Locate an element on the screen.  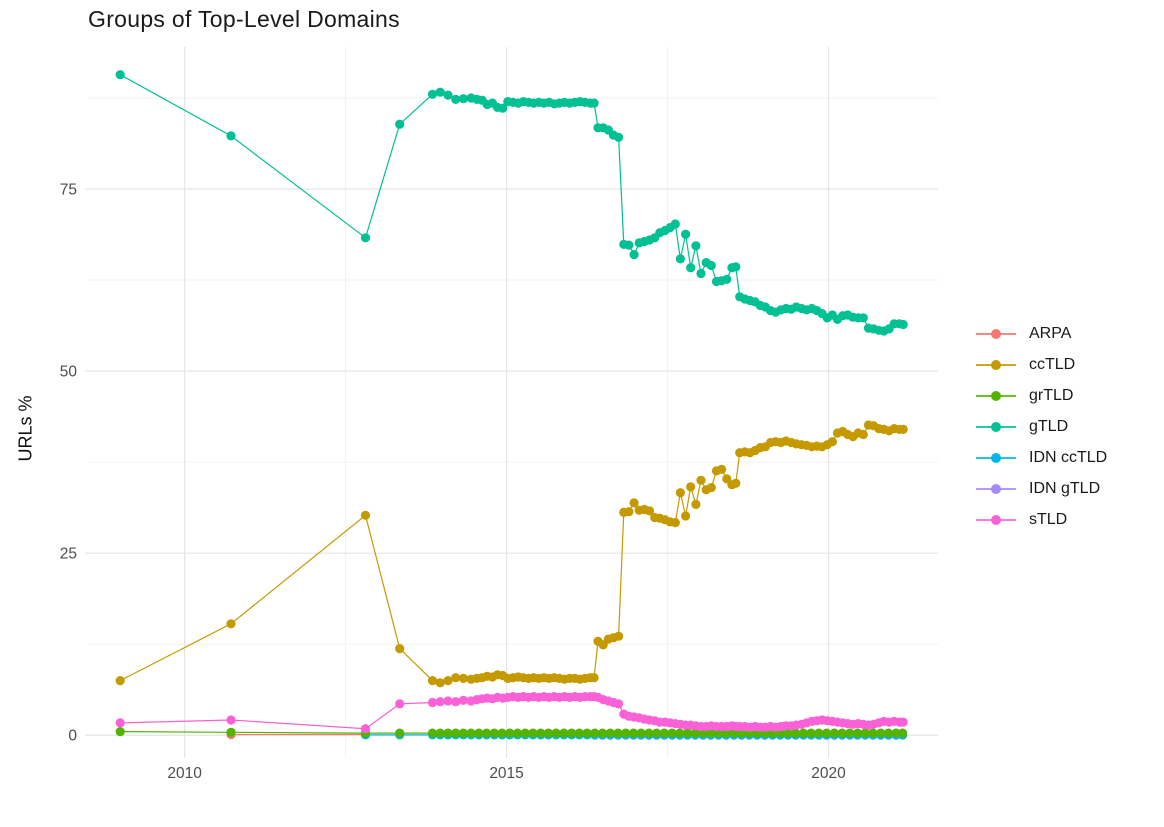
legend-item-ARPA: ARPA is located at coordinates (1041, 333).